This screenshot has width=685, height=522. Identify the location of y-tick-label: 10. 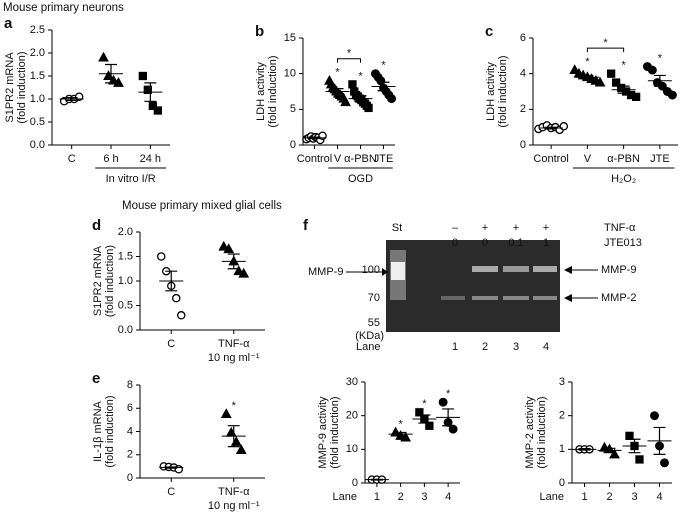
(290, 74).